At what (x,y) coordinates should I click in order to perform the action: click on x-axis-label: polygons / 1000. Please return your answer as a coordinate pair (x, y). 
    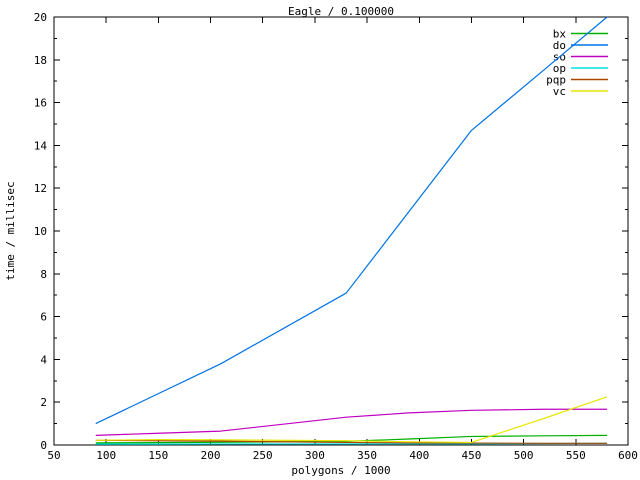
    Looking at the image, I should click on (340, 470).